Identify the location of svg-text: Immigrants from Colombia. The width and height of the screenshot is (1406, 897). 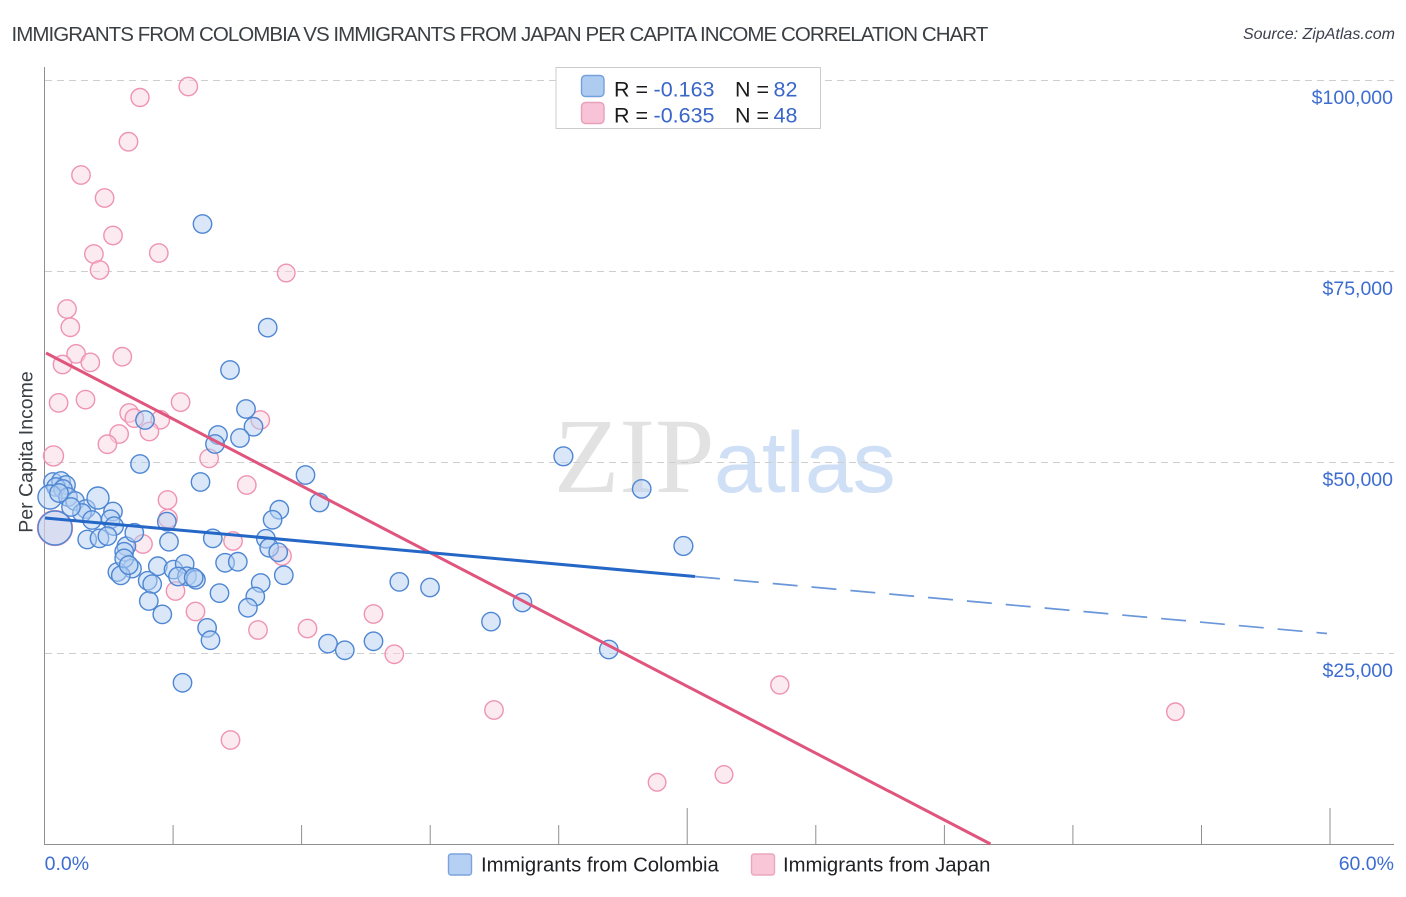
(600, 866).